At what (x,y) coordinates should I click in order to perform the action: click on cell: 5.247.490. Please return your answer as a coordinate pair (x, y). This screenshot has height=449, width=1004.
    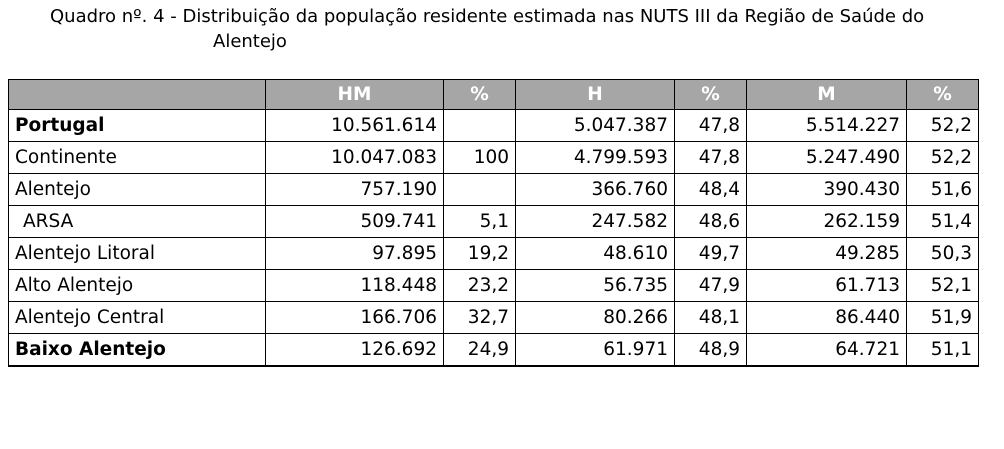
    Looking at the image, I should click on (826, 157).